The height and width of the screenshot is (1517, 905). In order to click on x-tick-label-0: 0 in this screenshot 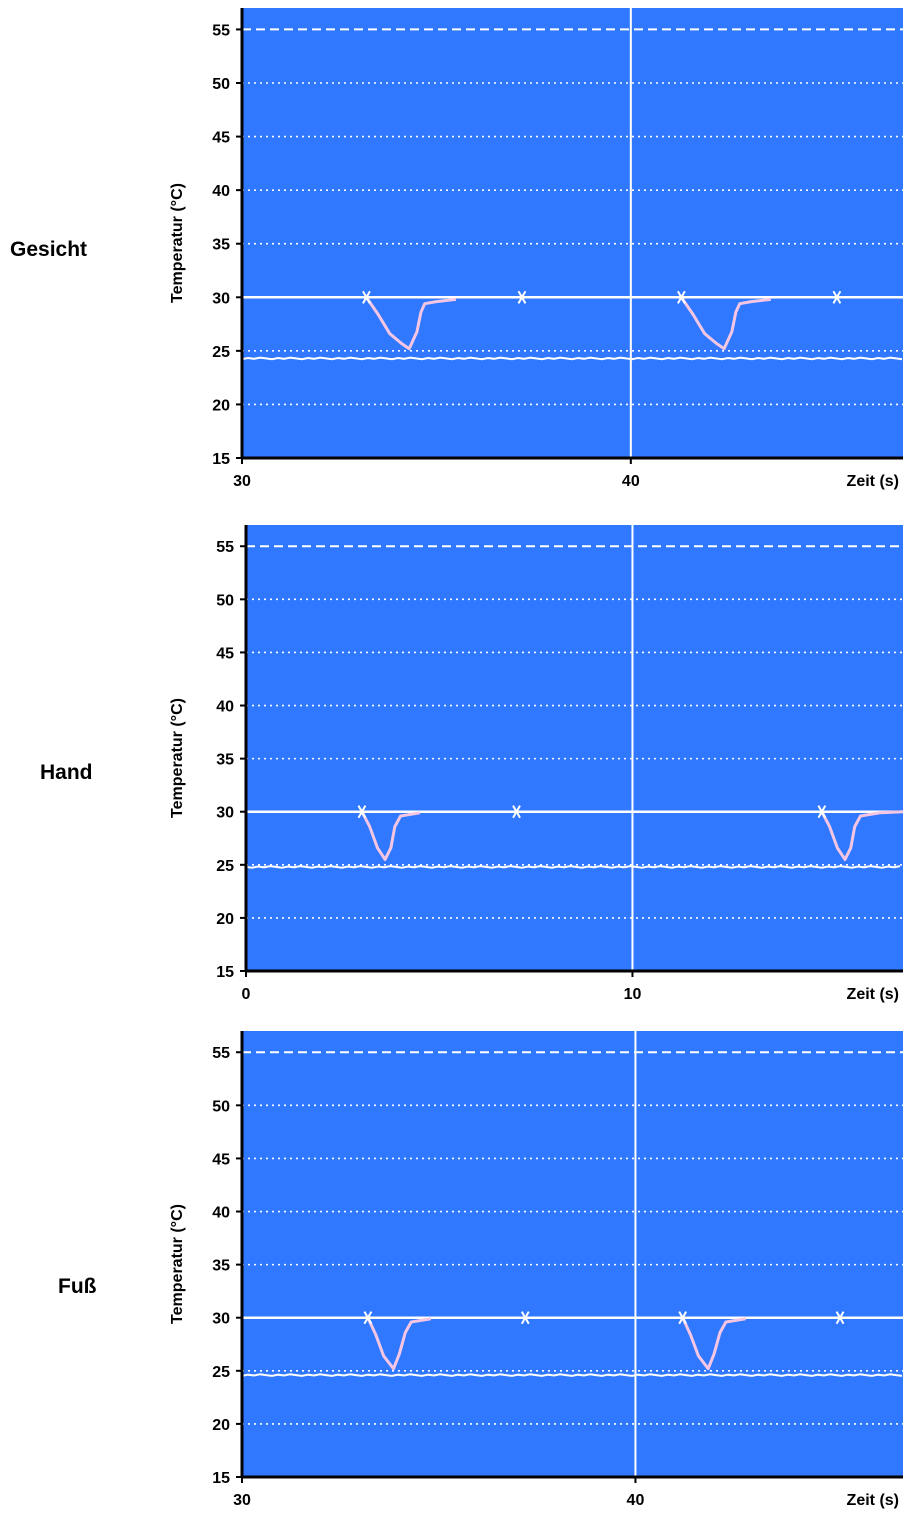, I will do `click(246, 994)`.